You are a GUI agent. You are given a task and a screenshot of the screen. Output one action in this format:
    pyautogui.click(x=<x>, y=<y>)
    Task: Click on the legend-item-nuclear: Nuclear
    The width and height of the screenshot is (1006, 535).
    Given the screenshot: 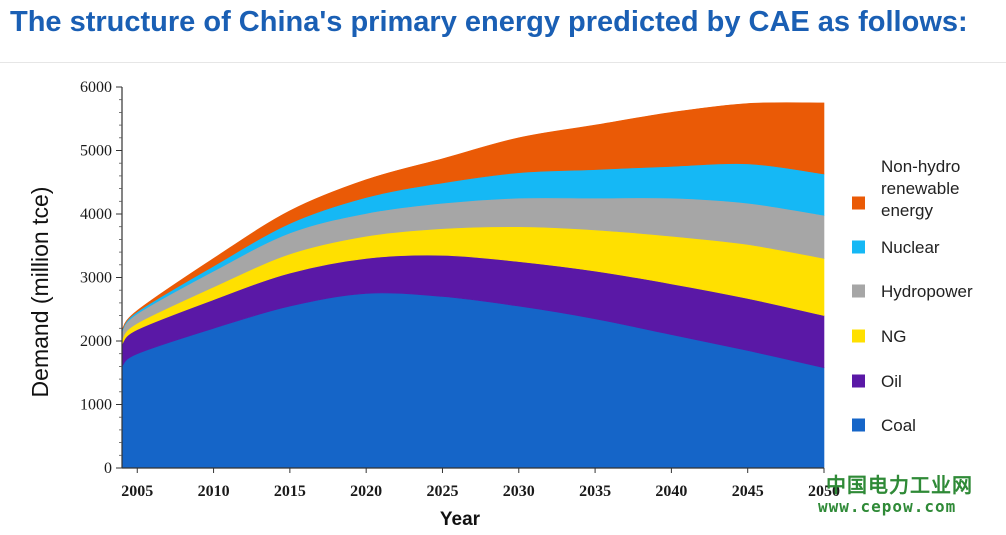 What is the action you would take?
    pyautogui.click(x=896, y=247)
    